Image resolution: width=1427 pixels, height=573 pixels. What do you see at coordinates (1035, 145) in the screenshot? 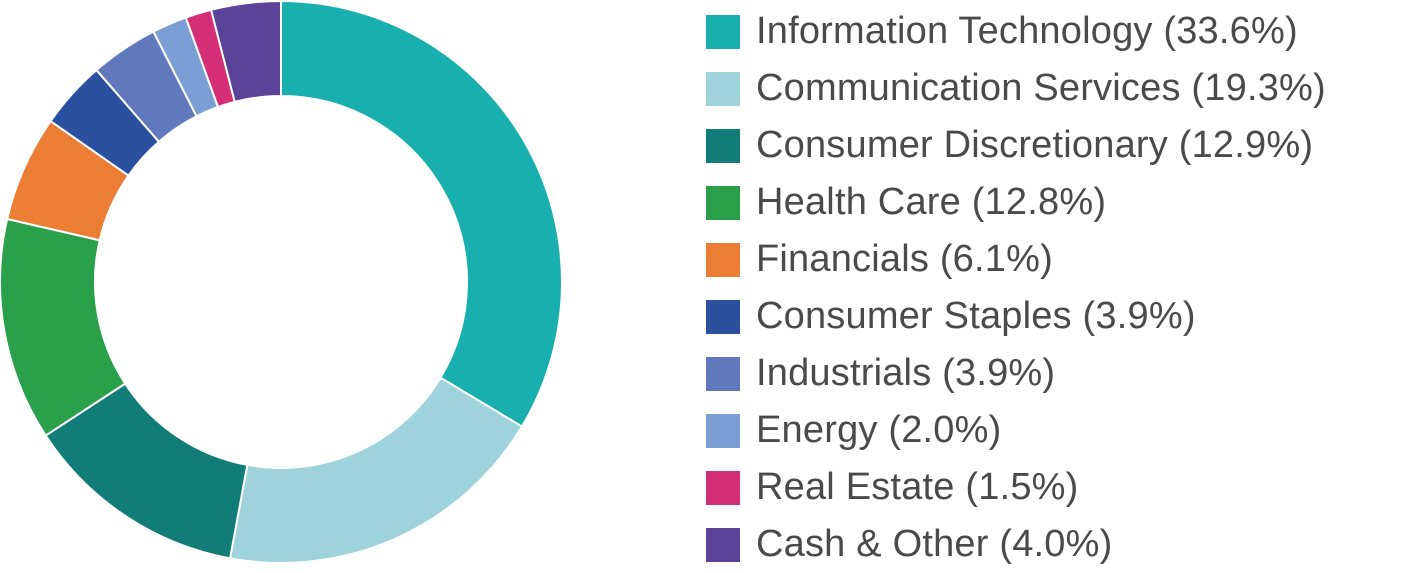
I see `legend-label: Consumer Discretionary (12.9%)` at bounding box center [1035, 145].